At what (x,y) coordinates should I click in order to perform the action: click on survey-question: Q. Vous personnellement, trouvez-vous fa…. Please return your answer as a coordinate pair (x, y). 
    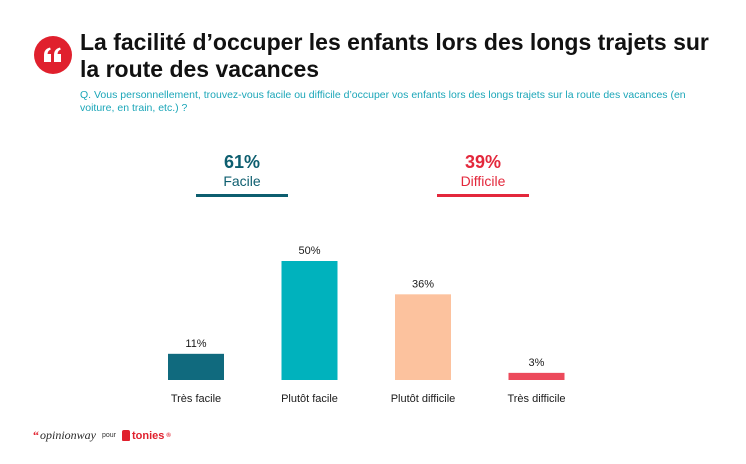
    Looking at the image, I should click on (383, 101).